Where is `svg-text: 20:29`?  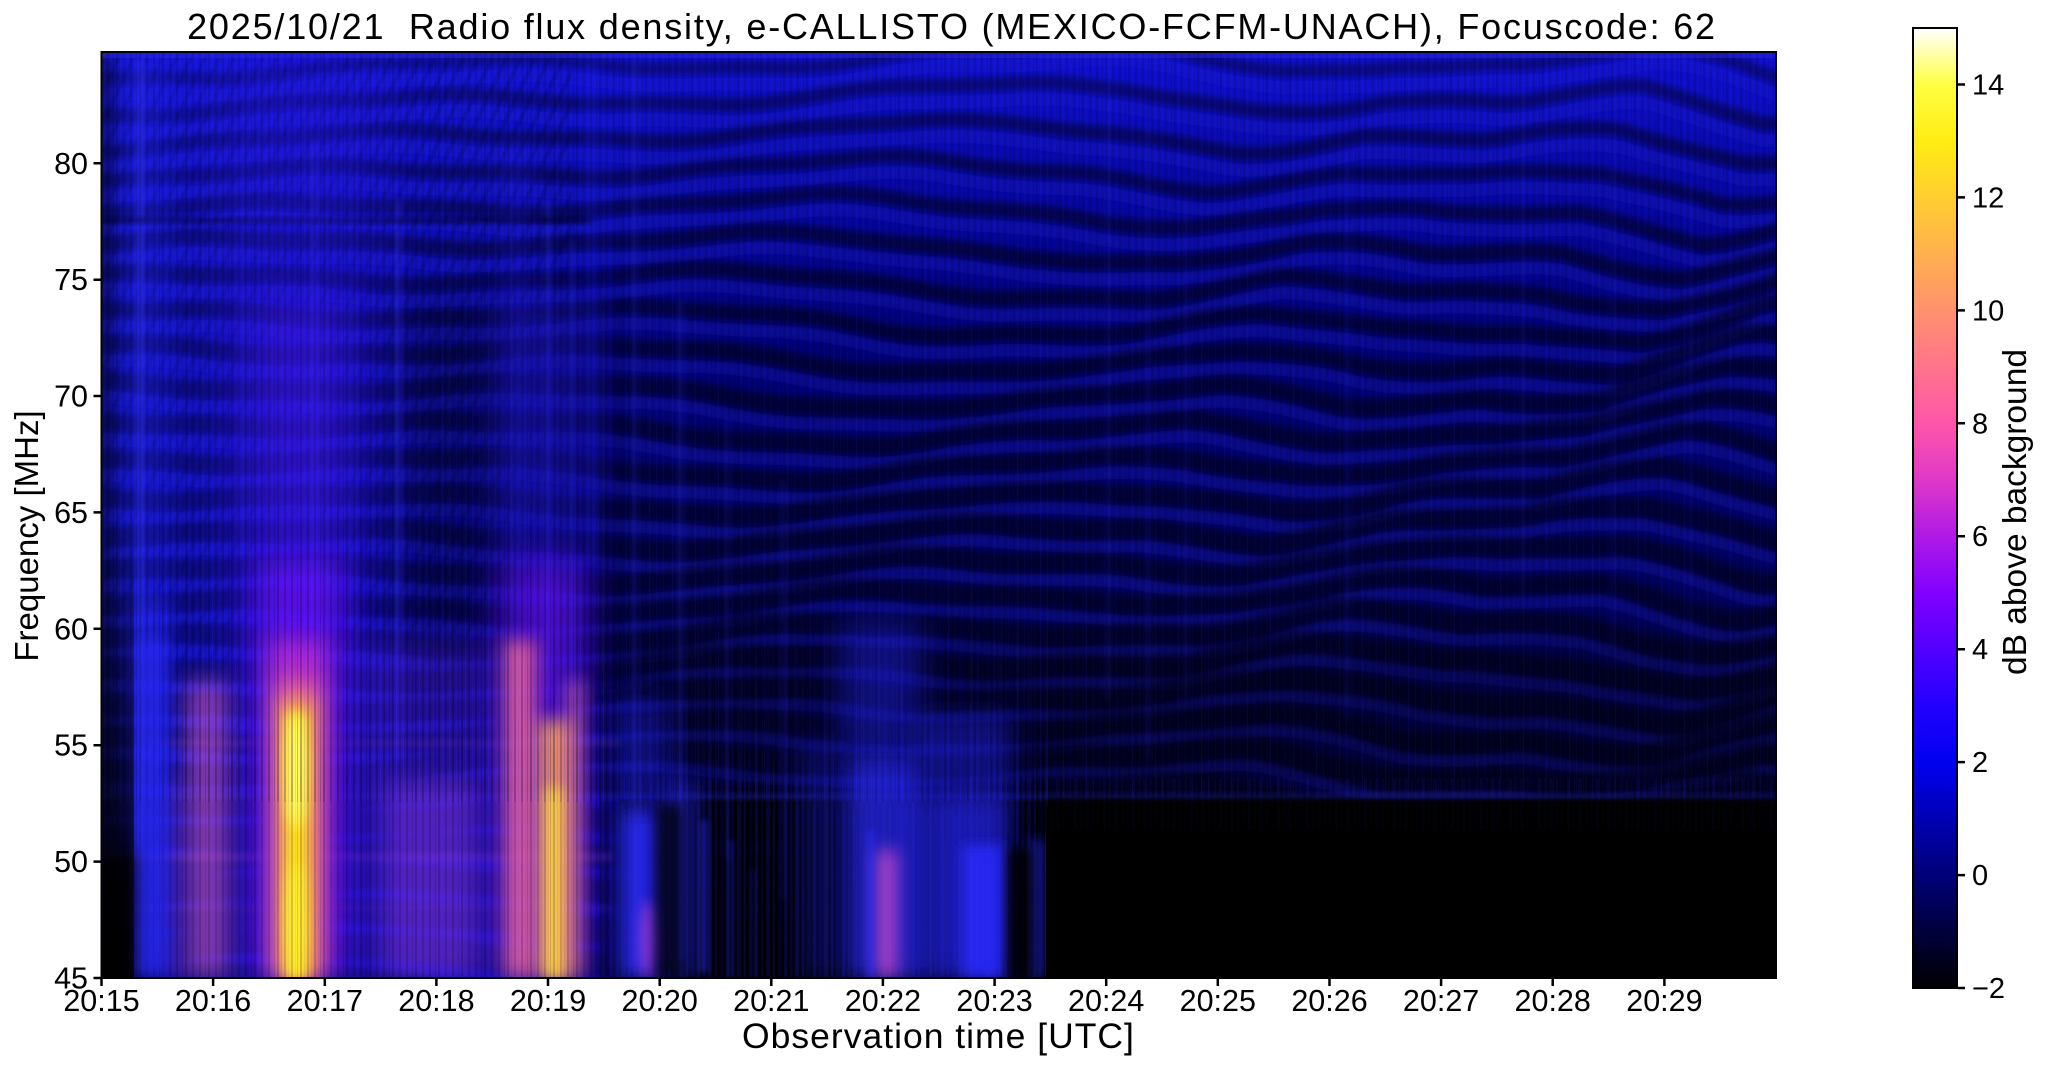
svg-text: 20:29 is located at coordinates (1664, 1001).